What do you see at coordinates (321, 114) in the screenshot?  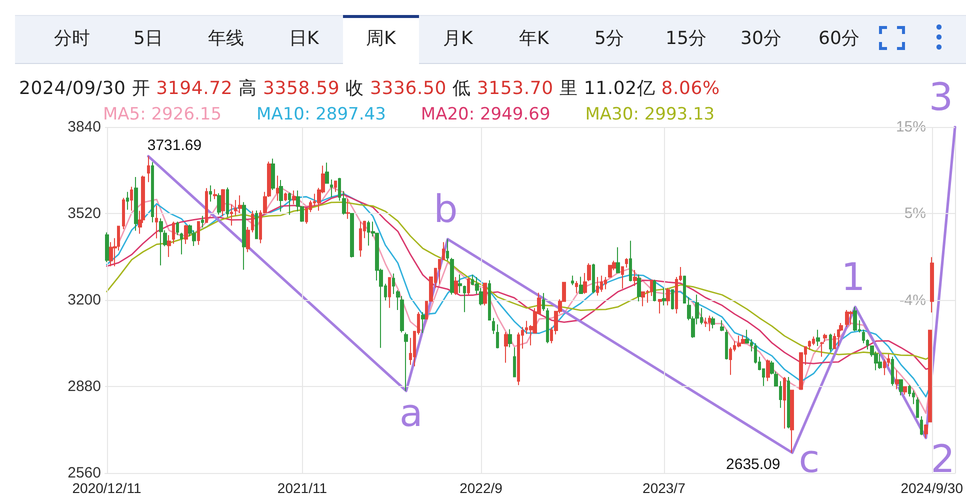 I see `text: MA10: 2897.43` at bounding box center [321, 114].